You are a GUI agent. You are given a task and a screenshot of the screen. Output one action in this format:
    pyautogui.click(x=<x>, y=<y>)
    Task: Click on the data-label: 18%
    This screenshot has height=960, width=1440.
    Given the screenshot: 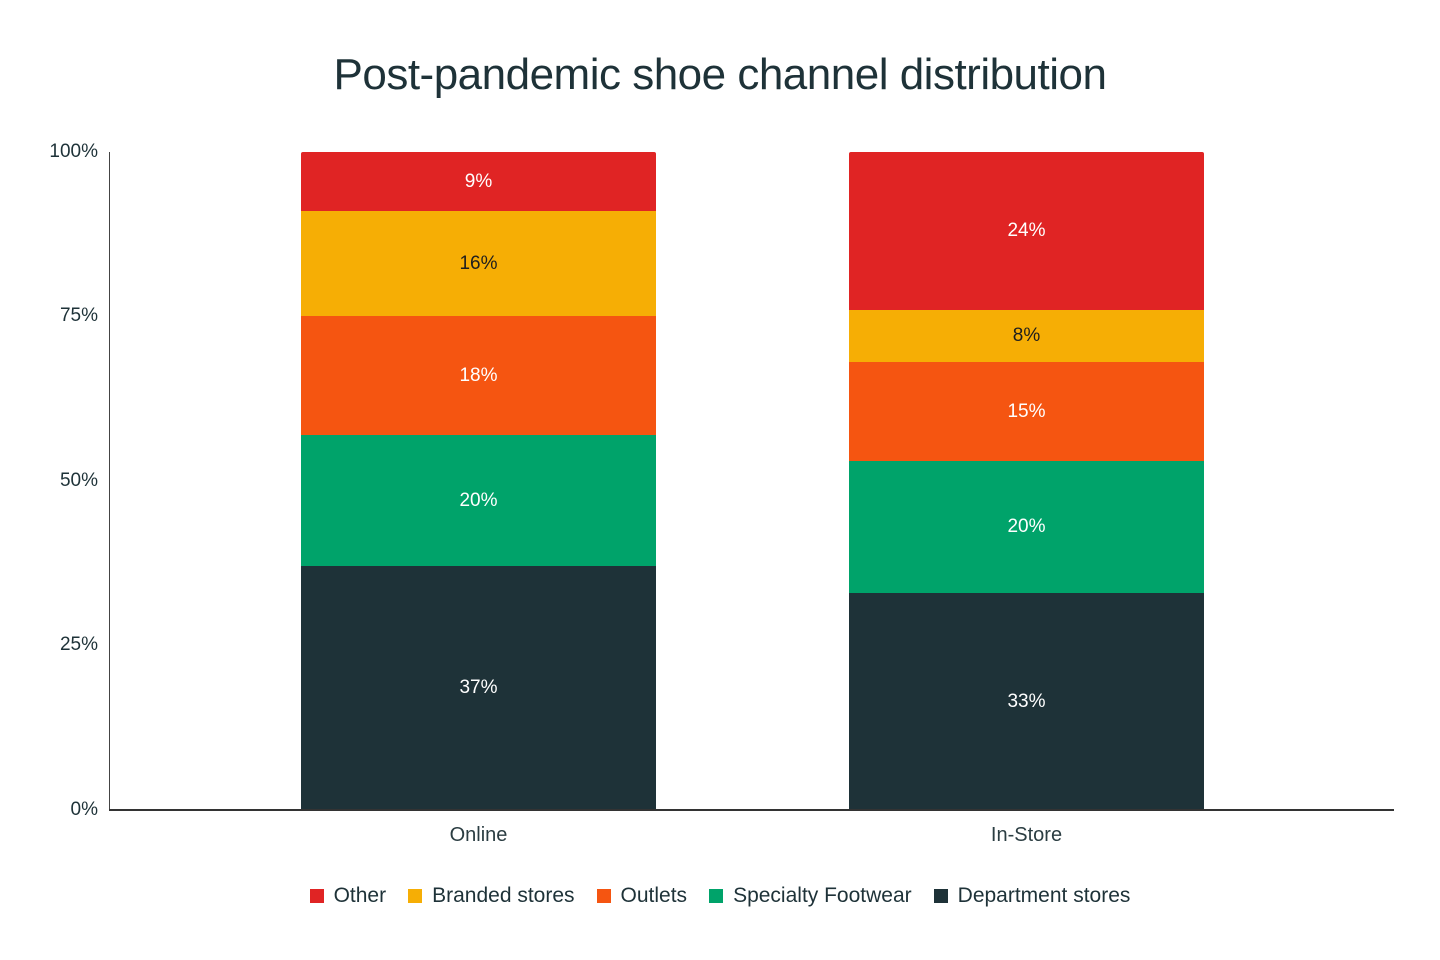 What is the action you would take?
    pyautogui.click(x=478, y=375)
    